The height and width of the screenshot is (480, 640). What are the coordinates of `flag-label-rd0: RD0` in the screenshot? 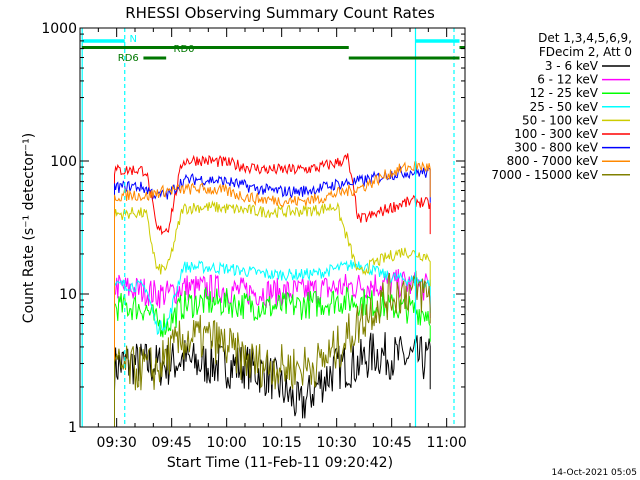 It's located at (184, 49).